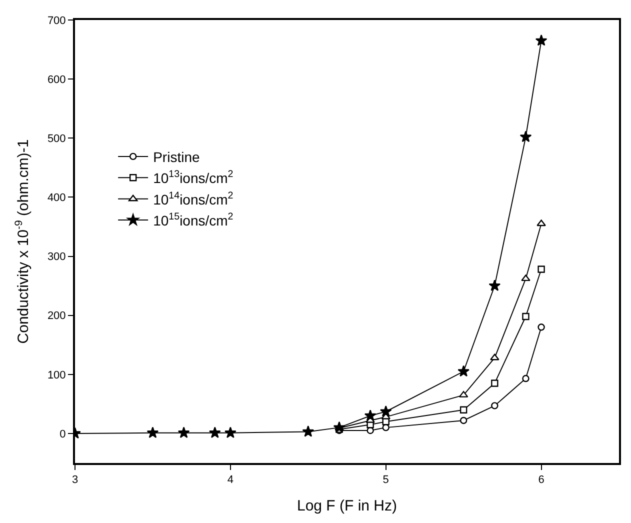 This screenshot has width=631, height=523. What do you see at coordinates (56, 80) in the screenshot?
I see `y-tick-label: 600` at bounding box center [56, 80].